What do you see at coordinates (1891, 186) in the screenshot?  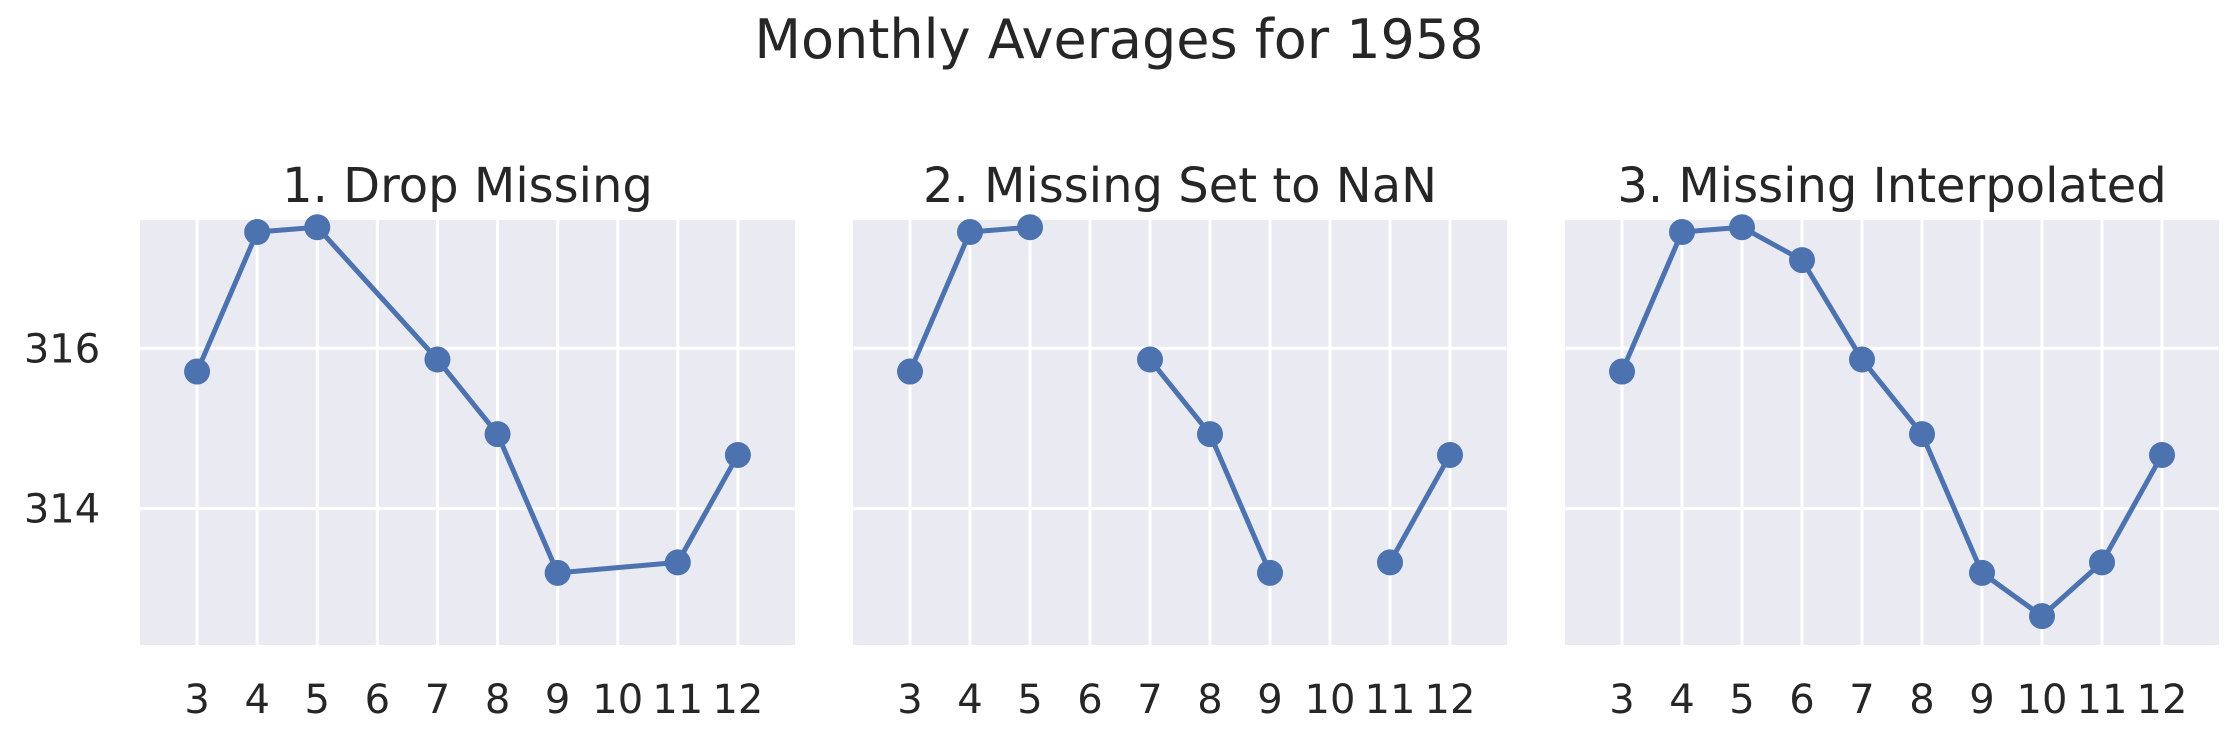 I see `subplot-title-3: 3. Missing Interpolated` at bounding box center [1891, 186].